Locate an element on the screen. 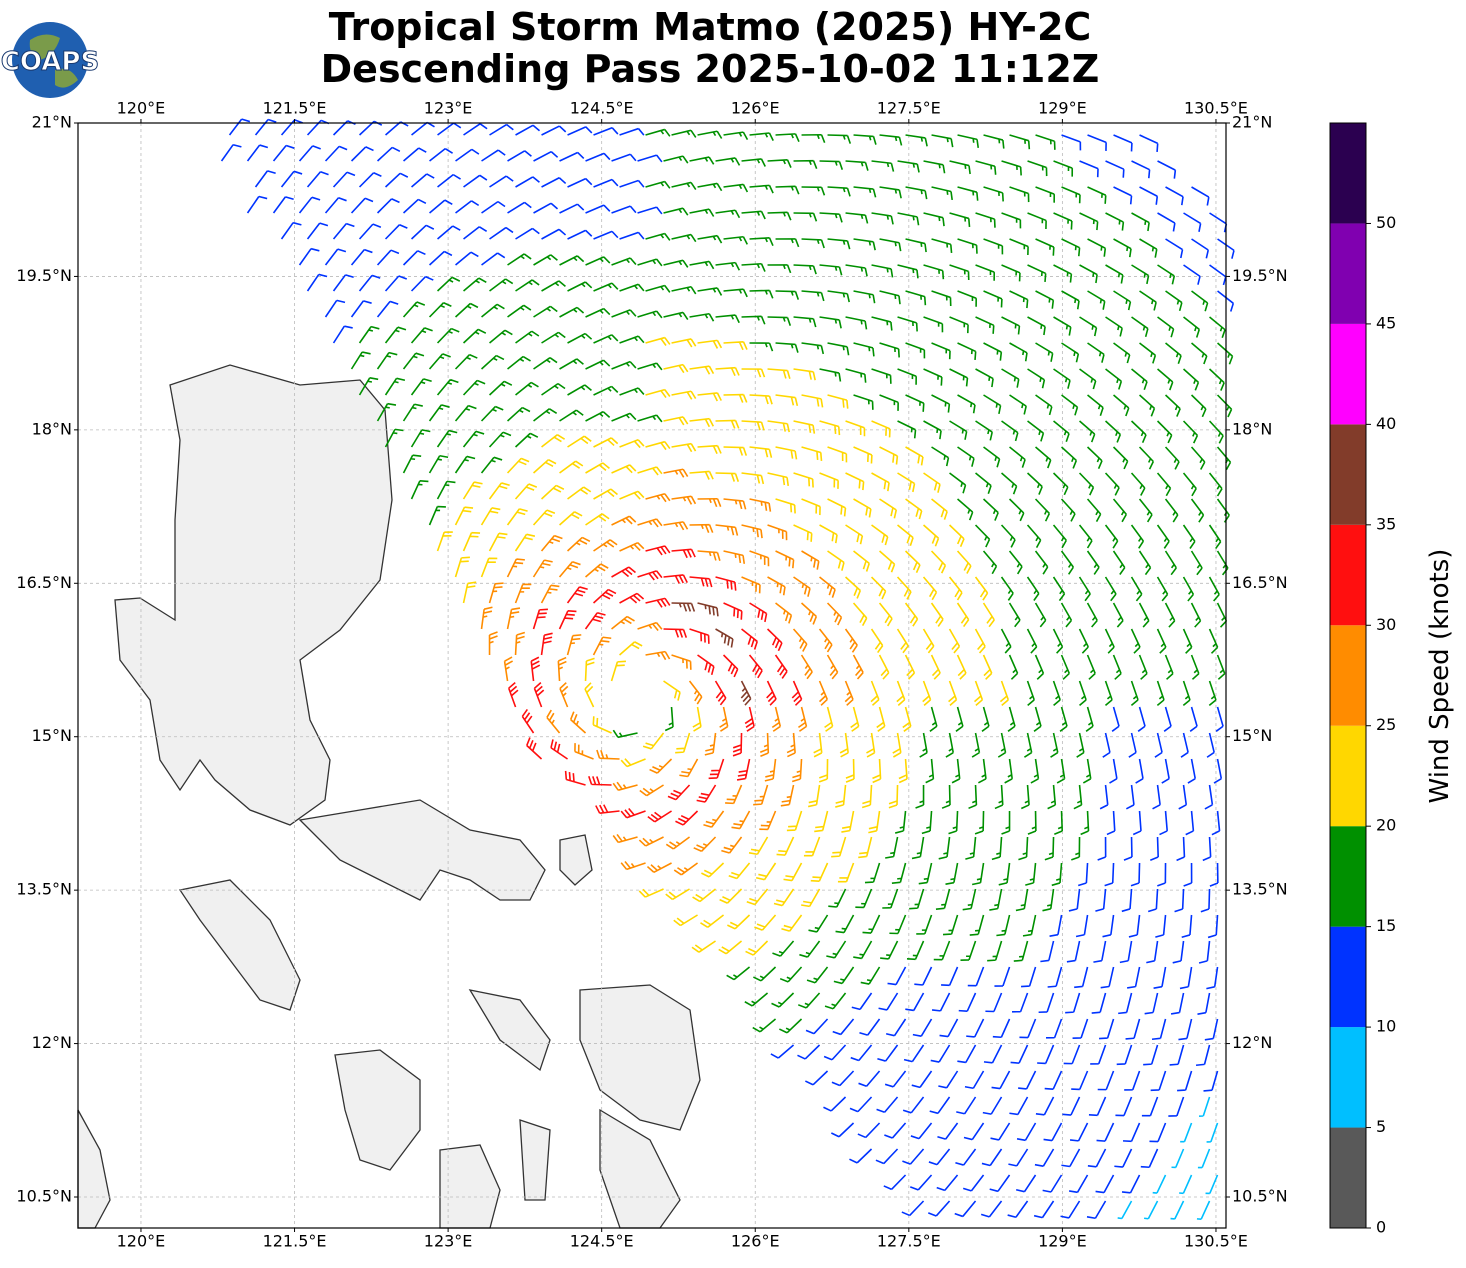 Image resolution: width=1466 pixels, height=1268 pixels. colorbar-tick-label: 15 is located at coordinates (1386, 925).